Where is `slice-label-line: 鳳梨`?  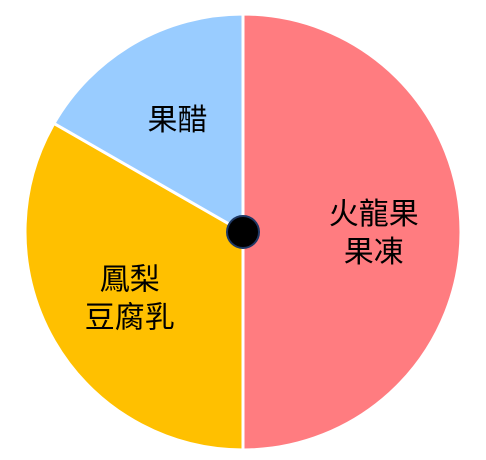 slice-label-line: 鳳梨 is located at coordinates (130, 280).